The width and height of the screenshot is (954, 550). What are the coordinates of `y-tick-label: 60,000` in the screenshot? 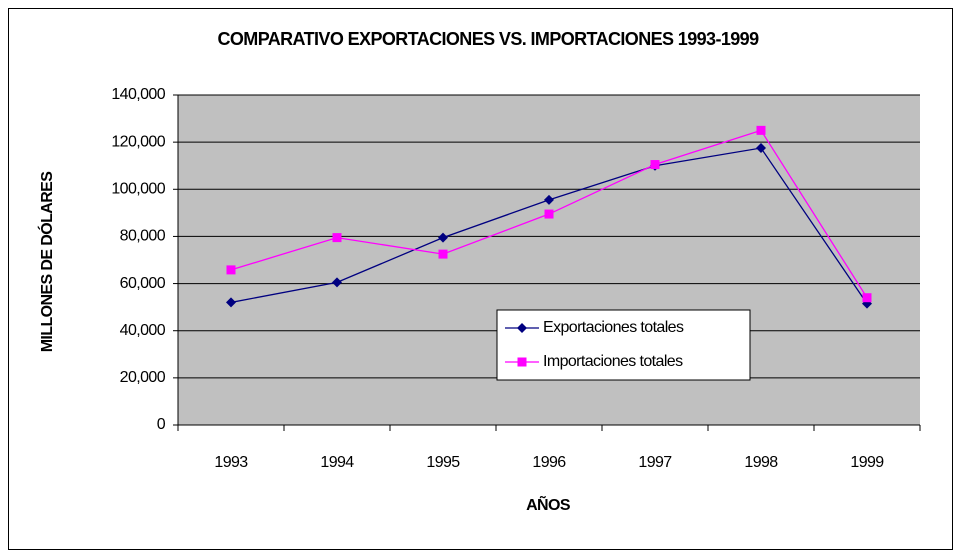 It's located at (143, 283).